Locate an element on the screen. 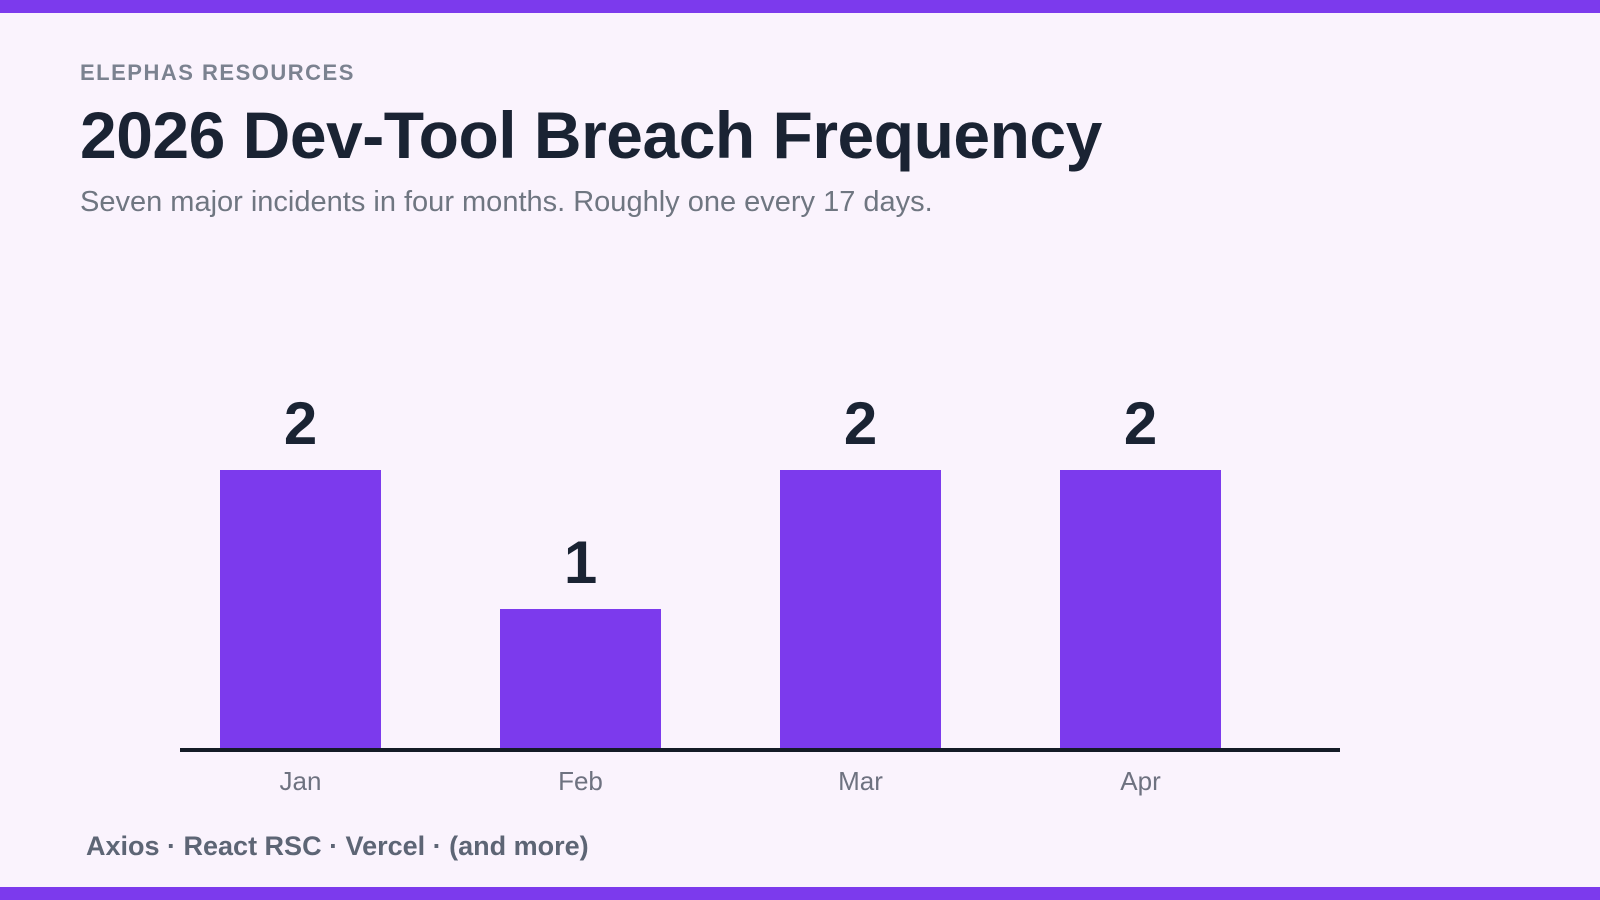 This screenshot has width=1600, height=900. x-axis-label: Jan is located at coordinates (300, 781).